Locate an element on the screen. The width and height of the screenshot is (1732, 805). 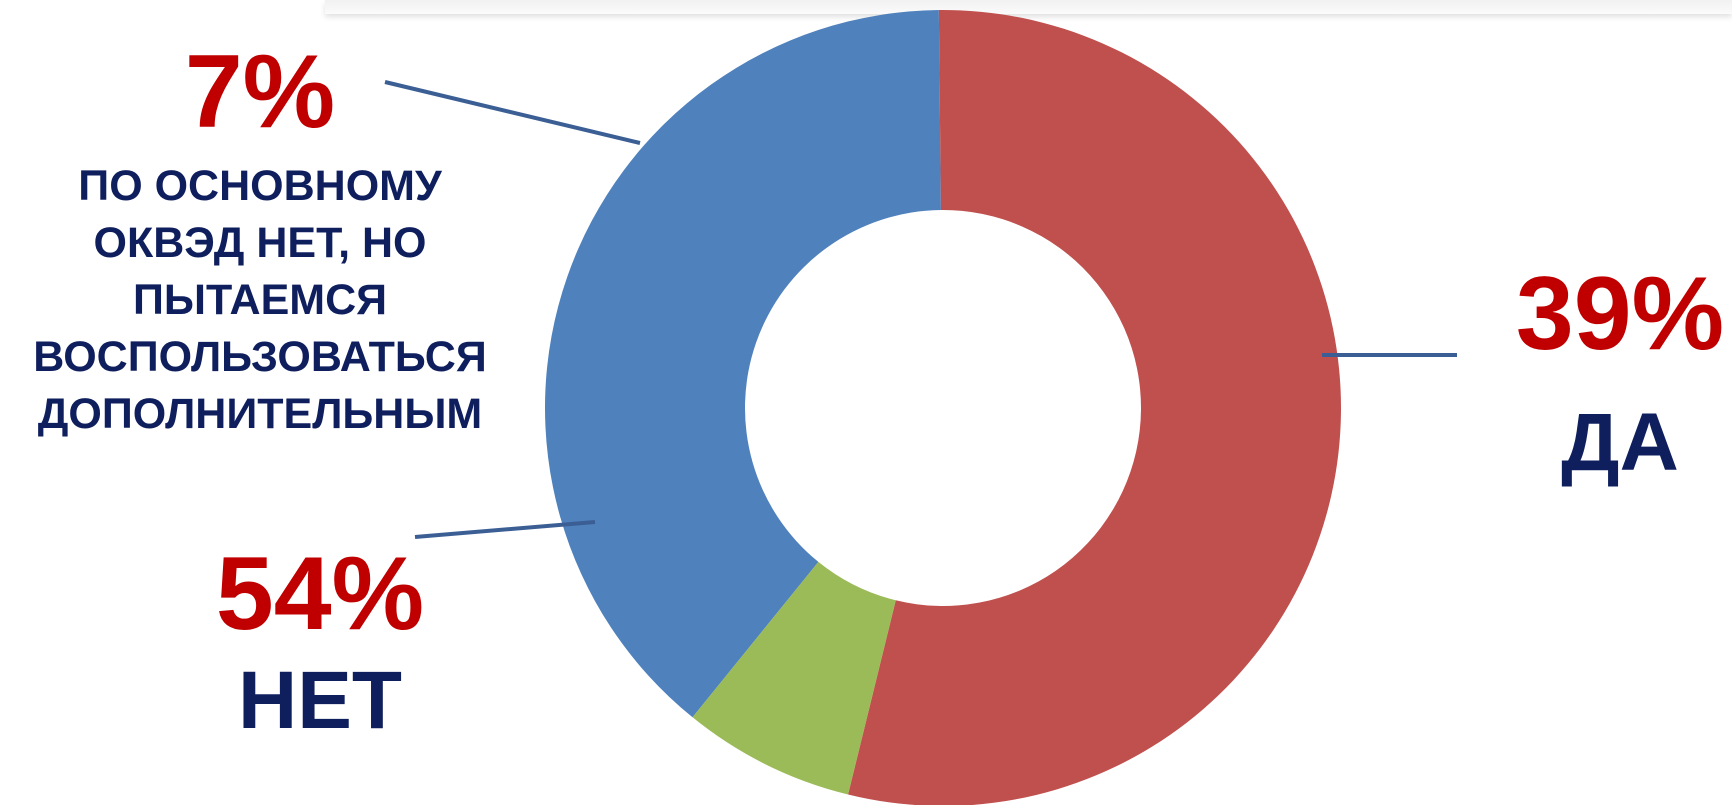
leader-line-net is located at coordinates (505, 529).